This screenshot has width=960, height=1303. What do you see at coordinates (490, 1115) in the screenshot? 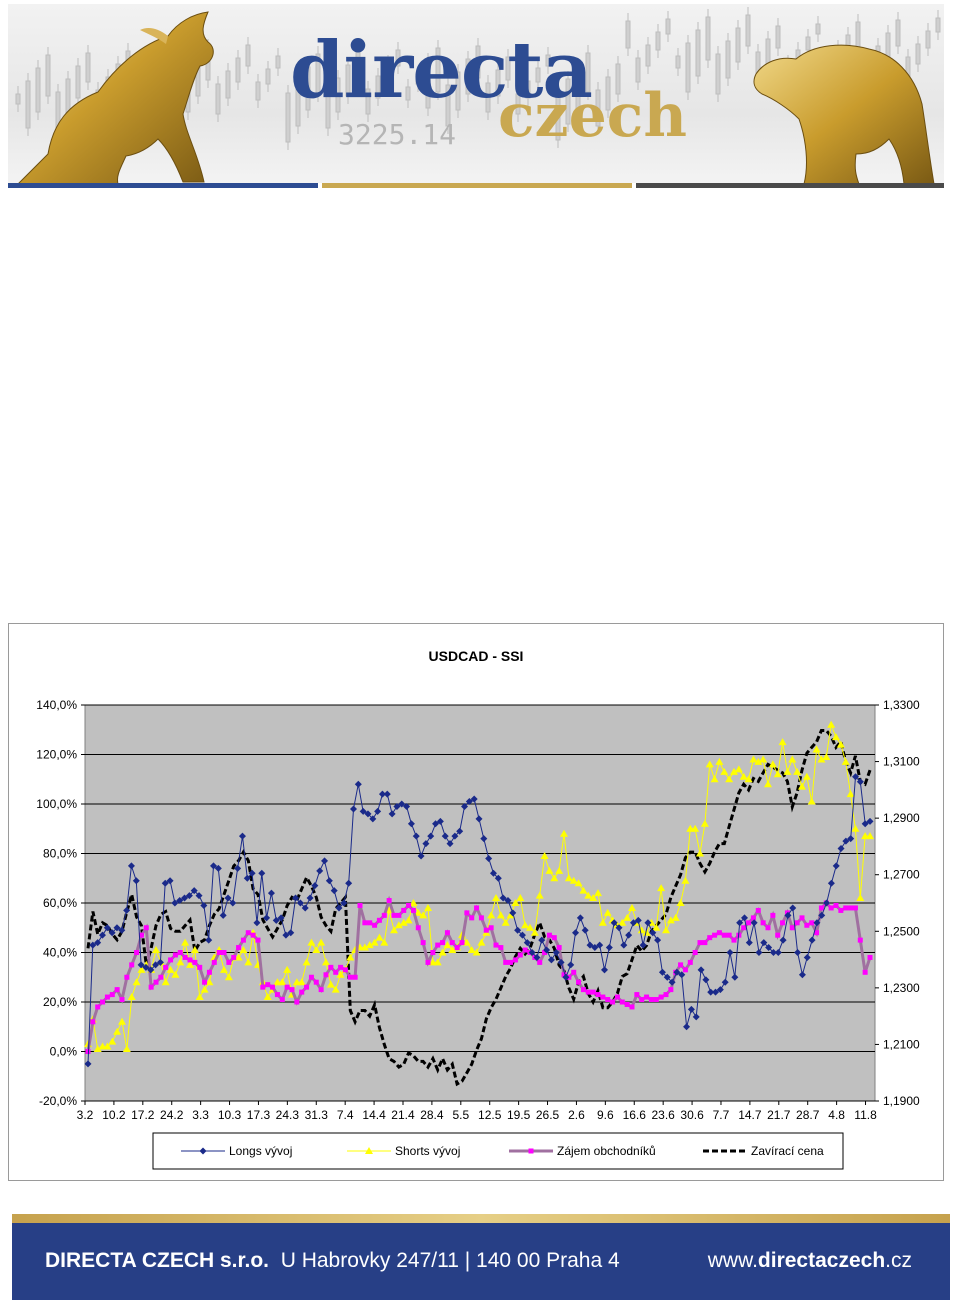
I see `x-tick-label: 12.5` at bounding box center [490, 1115].